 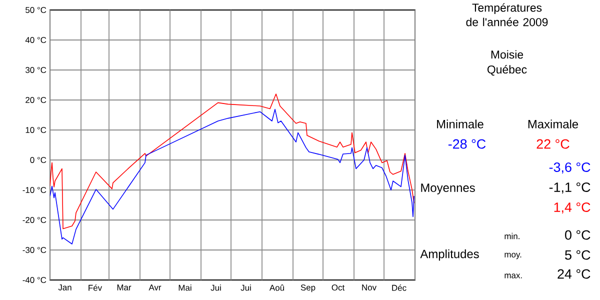 I want to click on y-tick-label: 0 °C, so click(x=38, y=160).